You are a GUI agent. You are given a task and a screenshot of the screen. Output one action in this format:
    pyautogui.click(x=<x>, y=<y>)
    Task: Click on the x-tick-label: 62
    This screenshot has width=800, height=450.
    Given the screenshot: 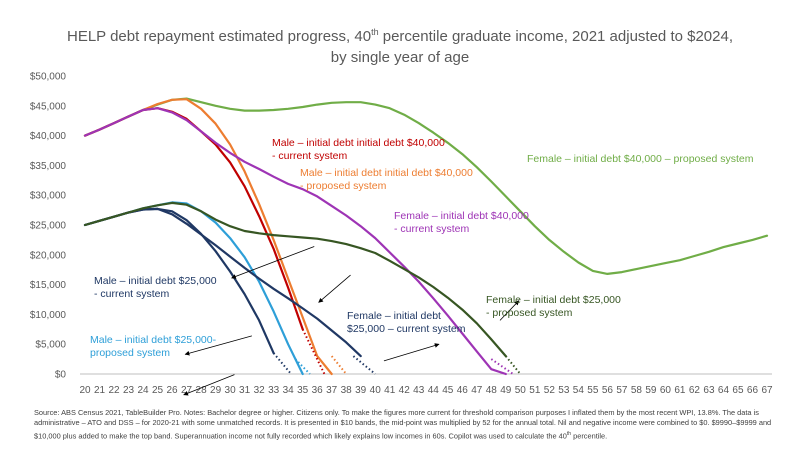 What is the action you would take?
    pyautogui.click(x=695, y=390)
    